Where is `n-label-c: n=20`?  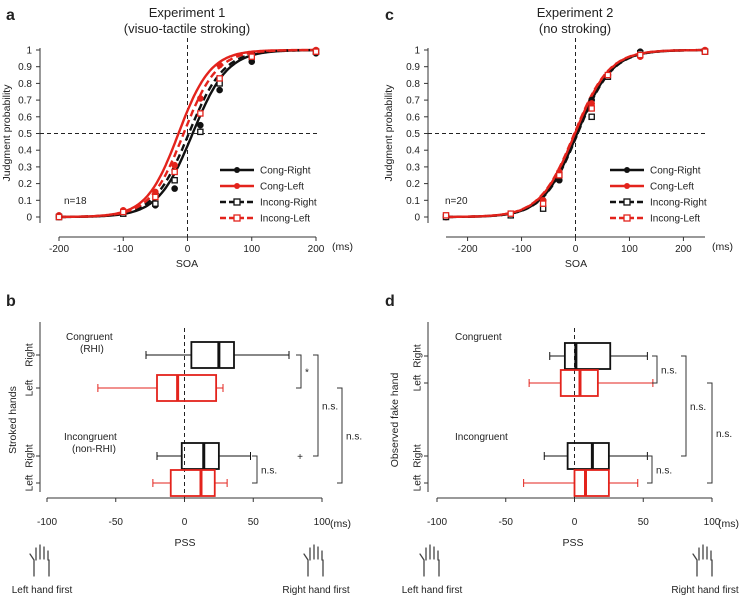 n-label-c: n=20 is located at coordinates (456, 201).